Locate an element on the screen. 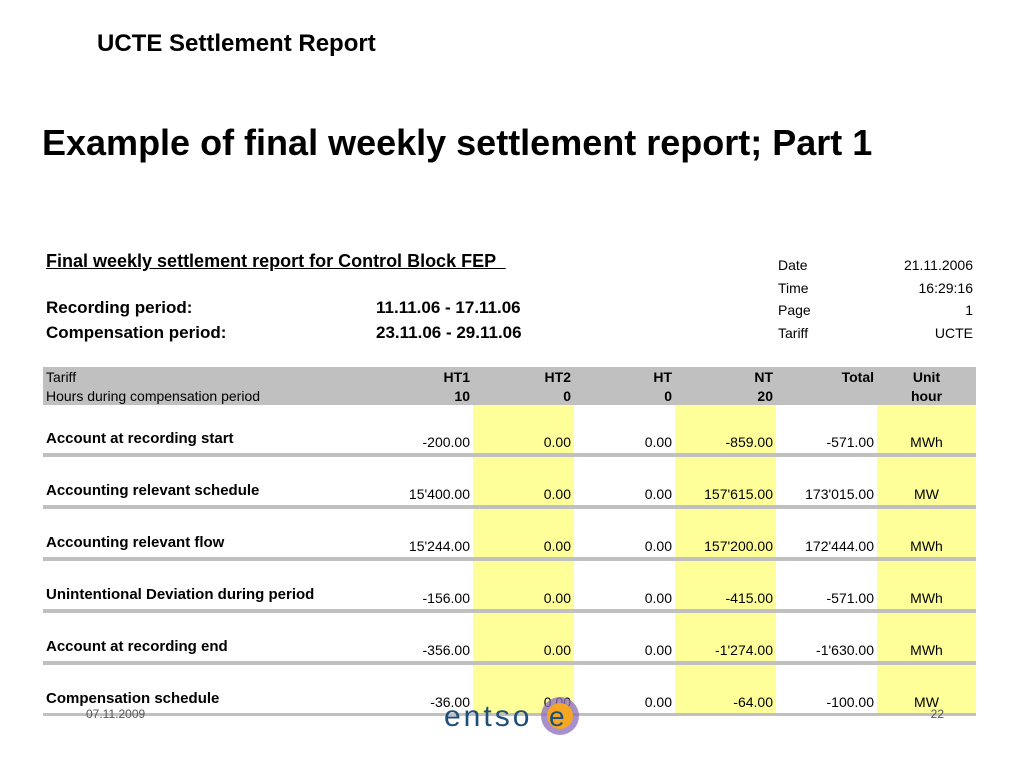 This screenshot has width=1024, height=768. cell-nt: 157'200.00 is located at coordinates (725, 534).